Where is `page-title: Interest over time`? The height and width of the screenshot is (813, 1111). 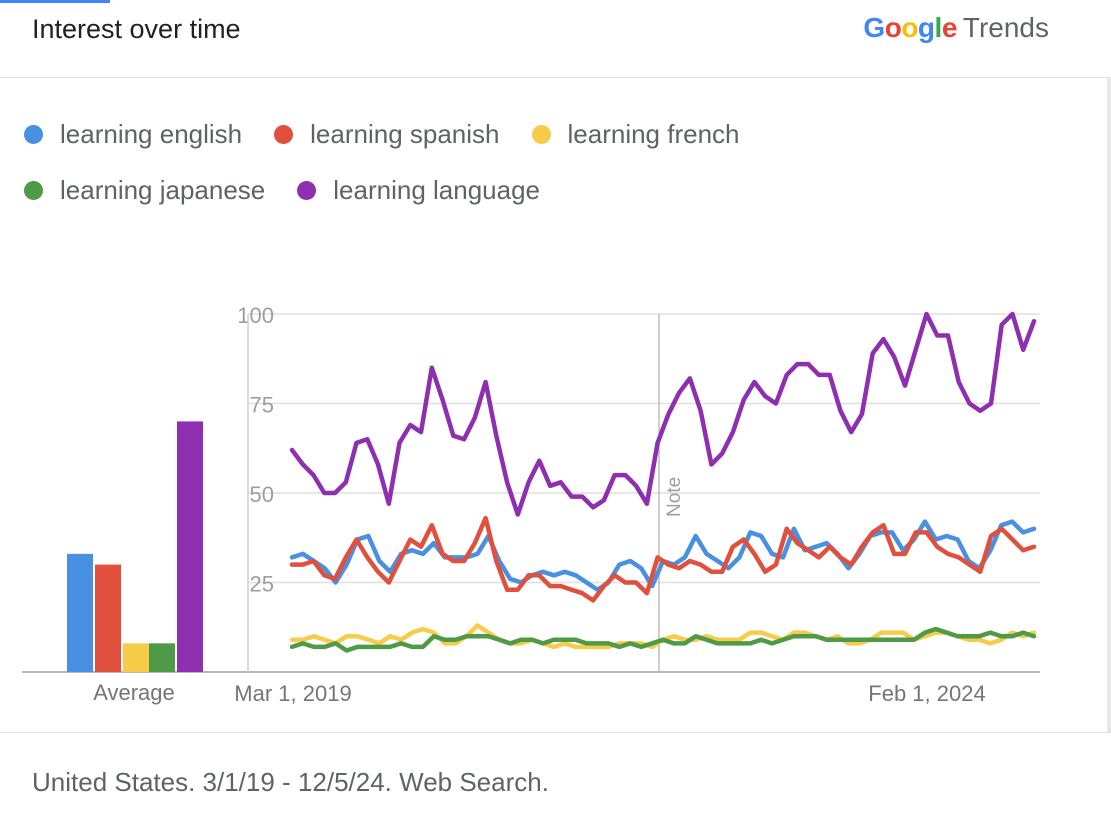
page-title: Interest over time is located at coordinates (136, 29).